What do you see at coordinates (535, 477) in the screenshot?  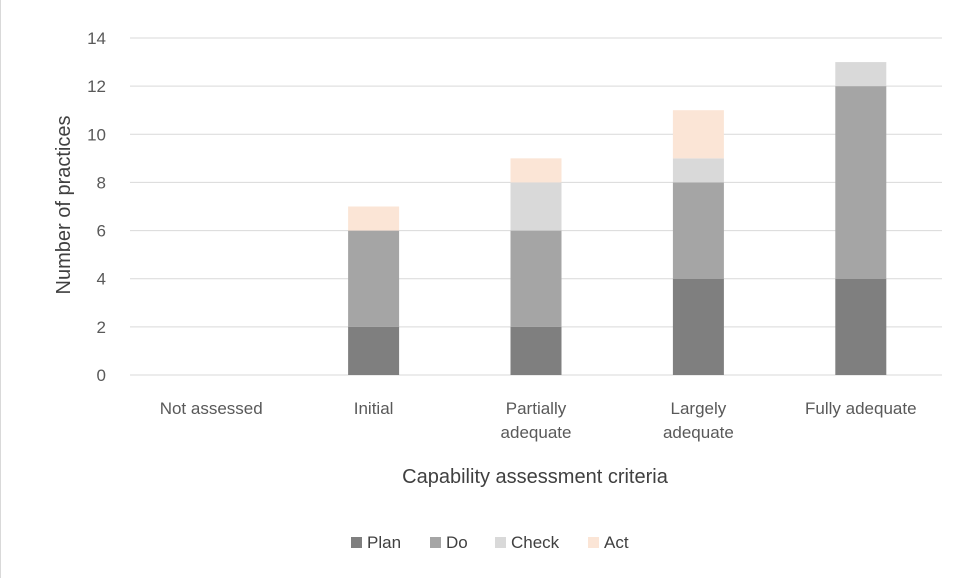 I see `x-axis-title: Capability assessment criteria` at bounding box center [535, 477].